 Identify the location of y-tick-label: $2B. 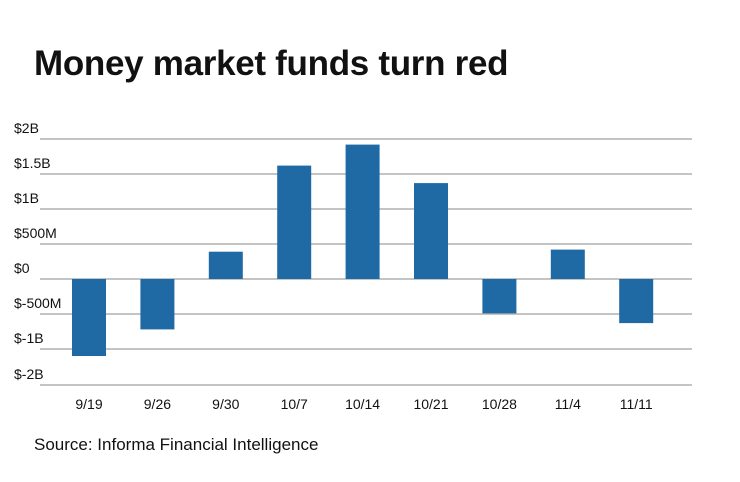
(26, 128).